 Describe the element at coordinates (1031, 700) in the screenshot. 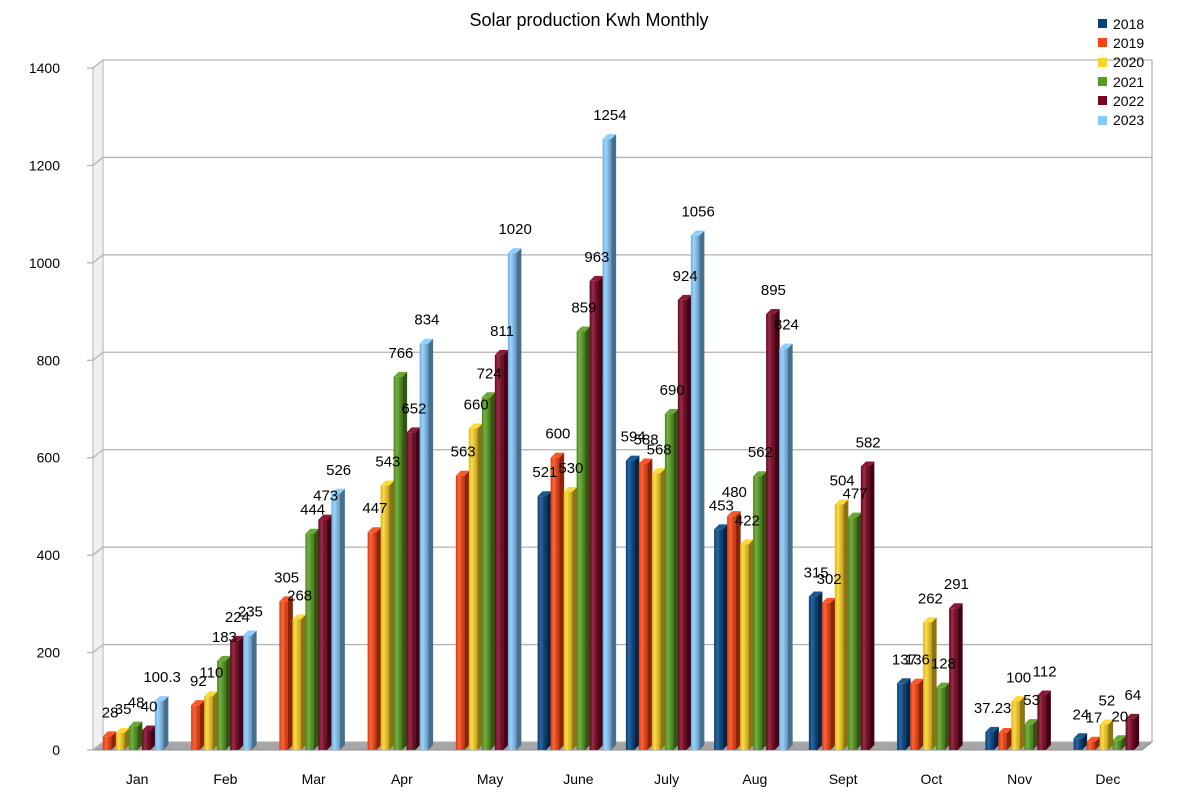

I see `data-label-2021-Nov: 53` at that location.